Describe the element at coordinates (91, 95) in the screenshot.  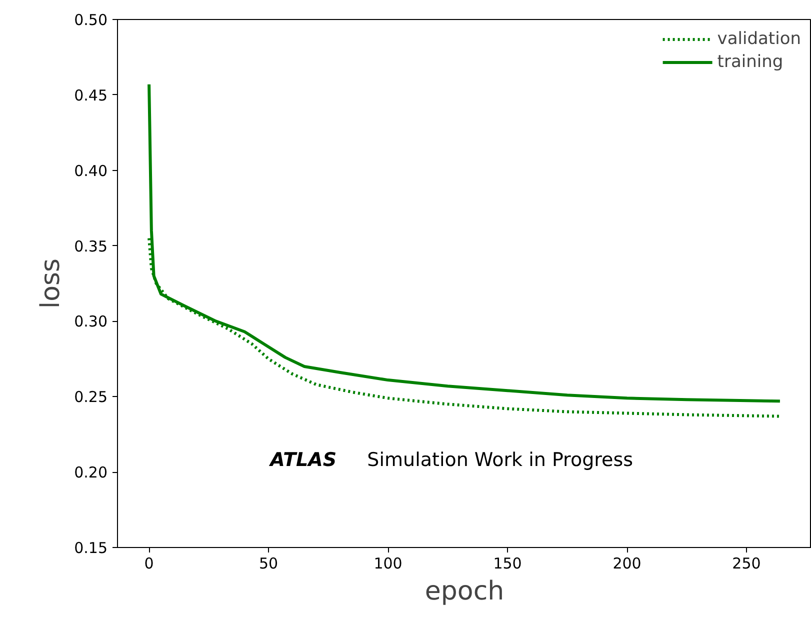
I see `y-tick-label: 0.45` at that location.